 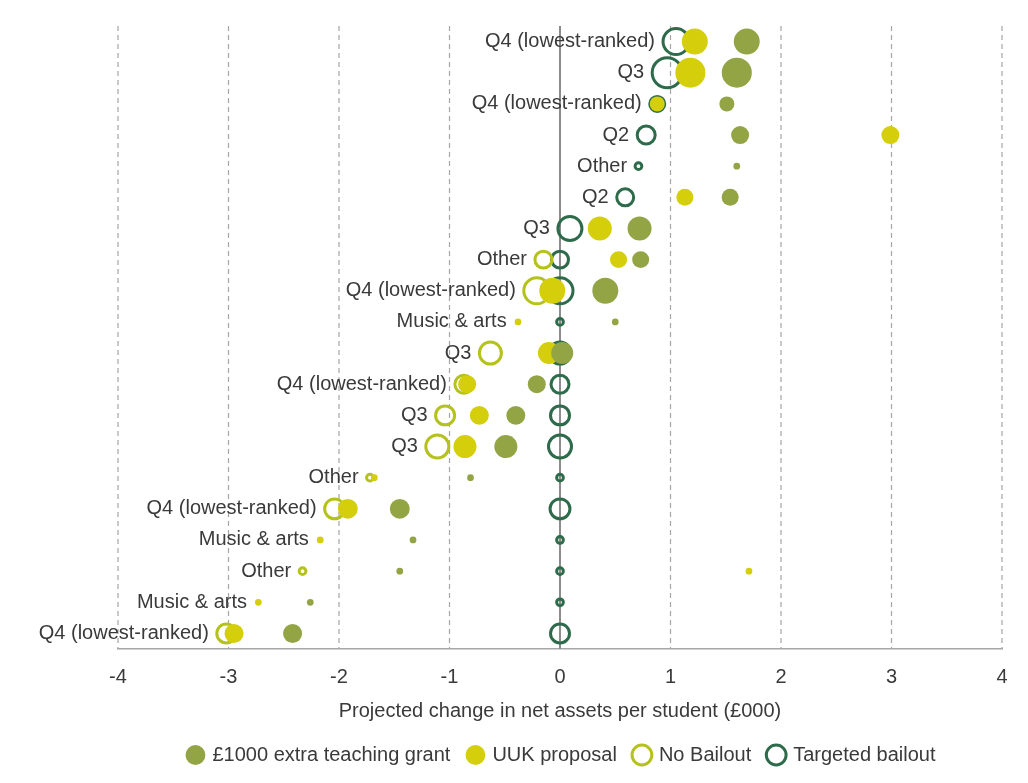 What do you see at coordinates (560, 675) in the screenshot?
I see `x-tick-label: 0` at bounding box center [560, 675].